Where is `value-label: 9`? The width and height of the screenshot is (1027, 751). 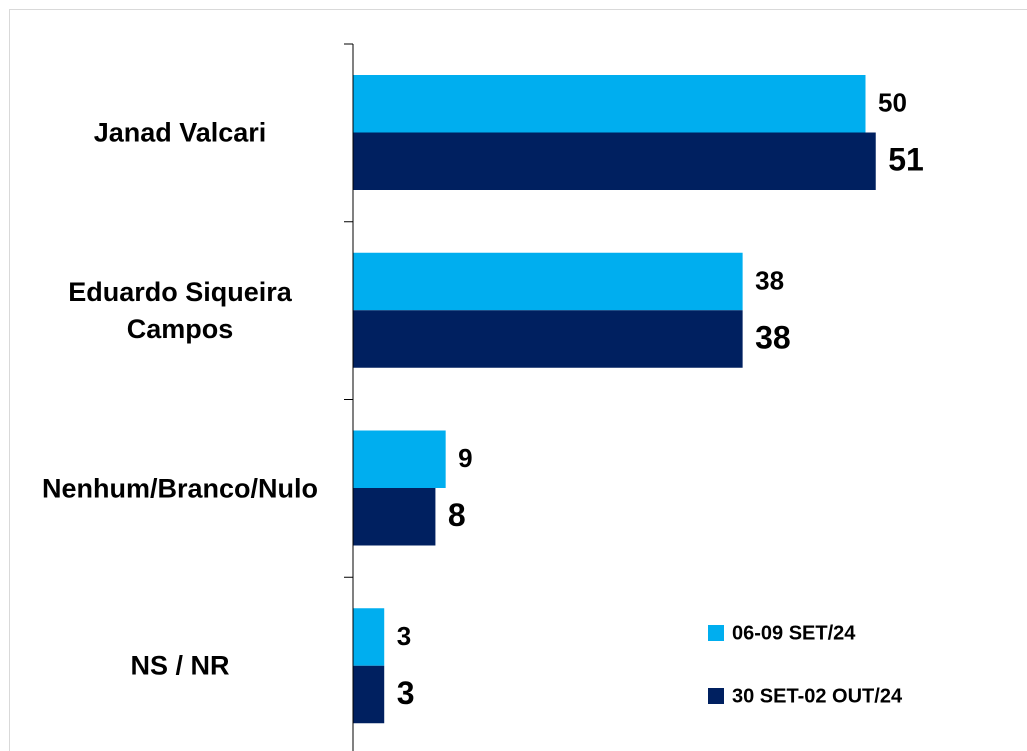 value-label: 9 is located at coordinates (465, 458).